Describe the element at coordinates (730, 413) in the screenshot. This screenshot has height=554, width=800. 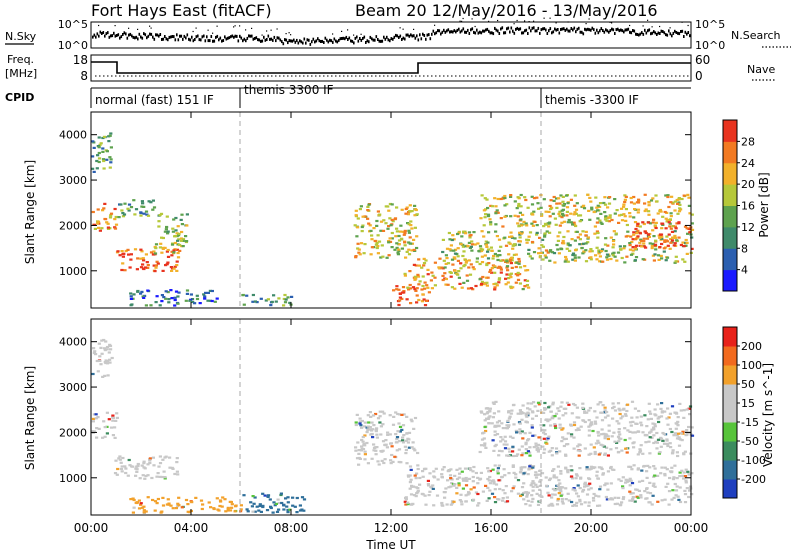
I see `colorbar-swatch` at that location.